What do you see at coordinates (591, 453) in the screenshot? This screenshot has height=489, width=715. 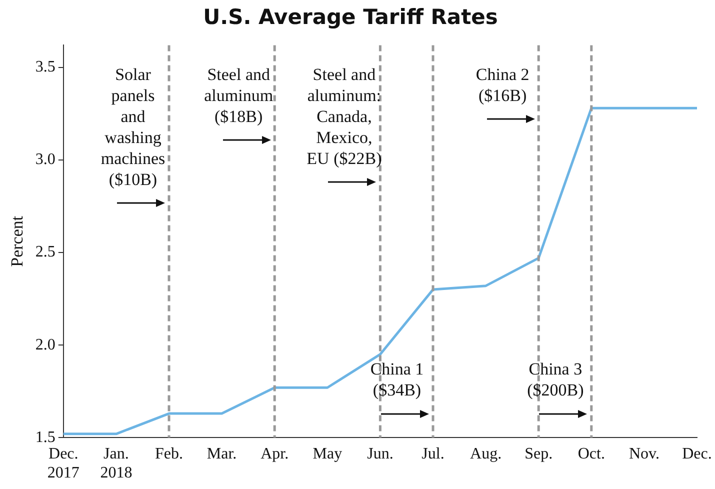 I see `x-tick-label: Oct.` at bounding box center [591, 453].